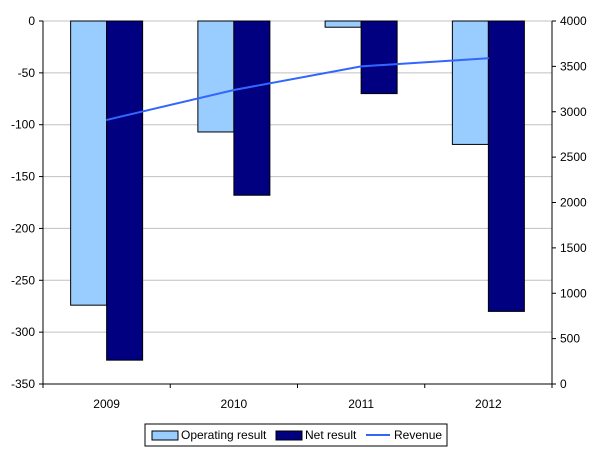 This screenshot has height=453, width=603. Describe the element at coordinates (23, 280) in the screenshot. I see `left-axis-tick-label: -250` at that location.